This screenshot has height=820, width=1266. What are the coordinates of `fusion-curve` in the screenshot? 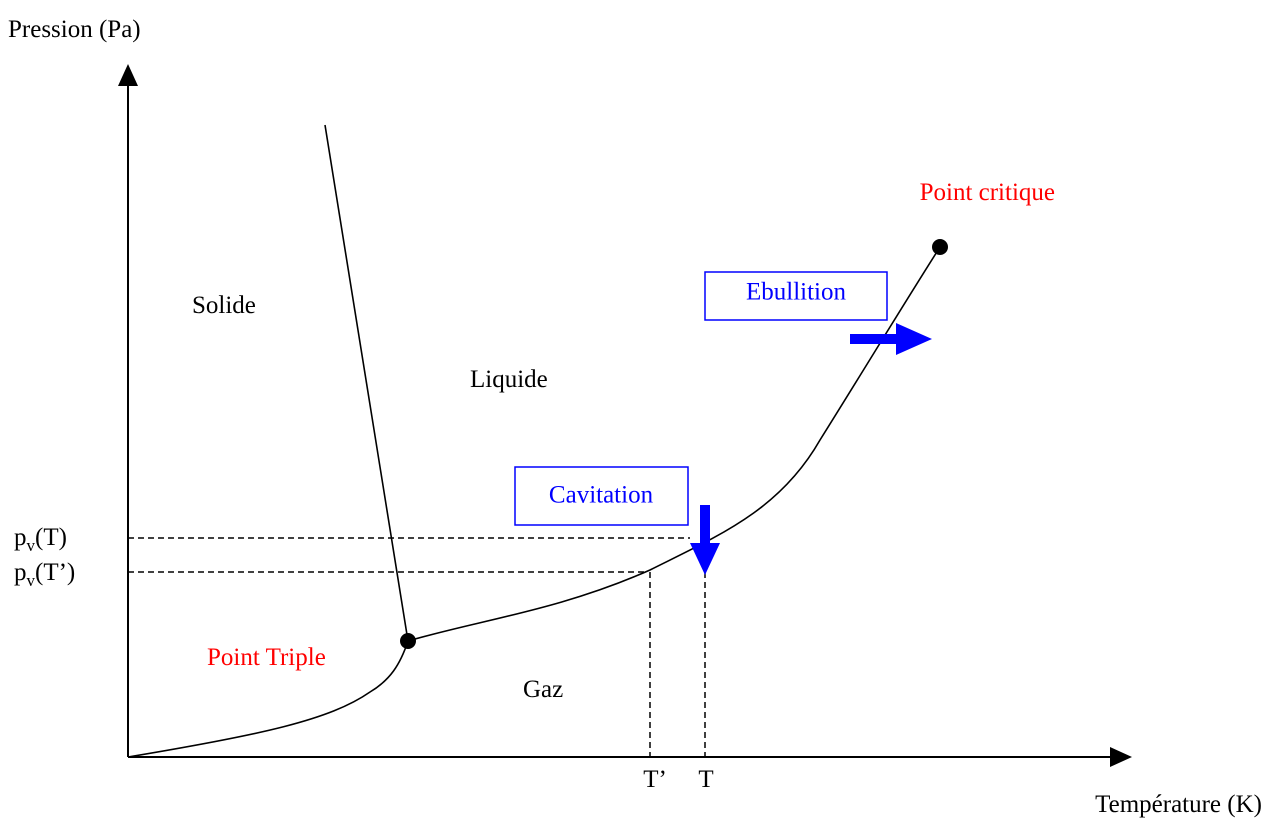 It's located at (366, 383).